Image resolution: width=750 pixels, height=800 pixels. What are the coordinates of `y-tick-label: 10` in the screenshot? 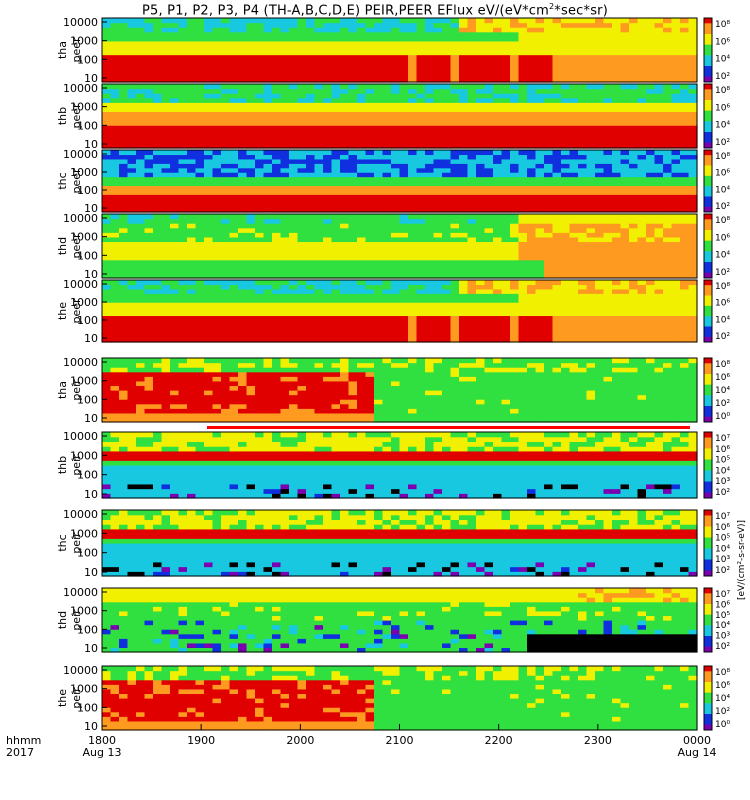 It's located at (91, 78).